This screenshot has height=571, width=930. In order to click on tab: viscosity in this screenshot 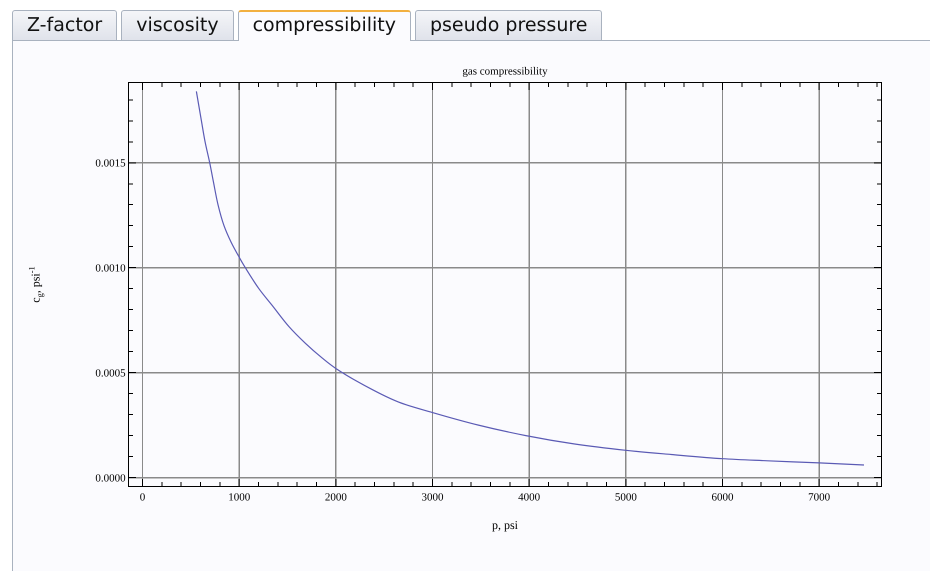, I will do `click(177, 25)`.